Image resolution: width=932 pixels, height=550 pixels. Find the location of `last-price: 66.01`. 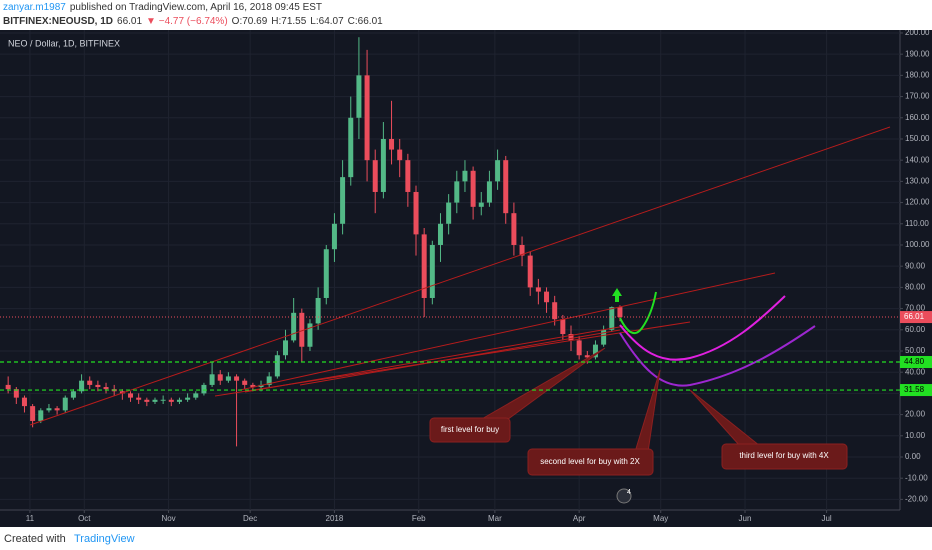

last-price: 66.01 is located at coordinates (130, 21).